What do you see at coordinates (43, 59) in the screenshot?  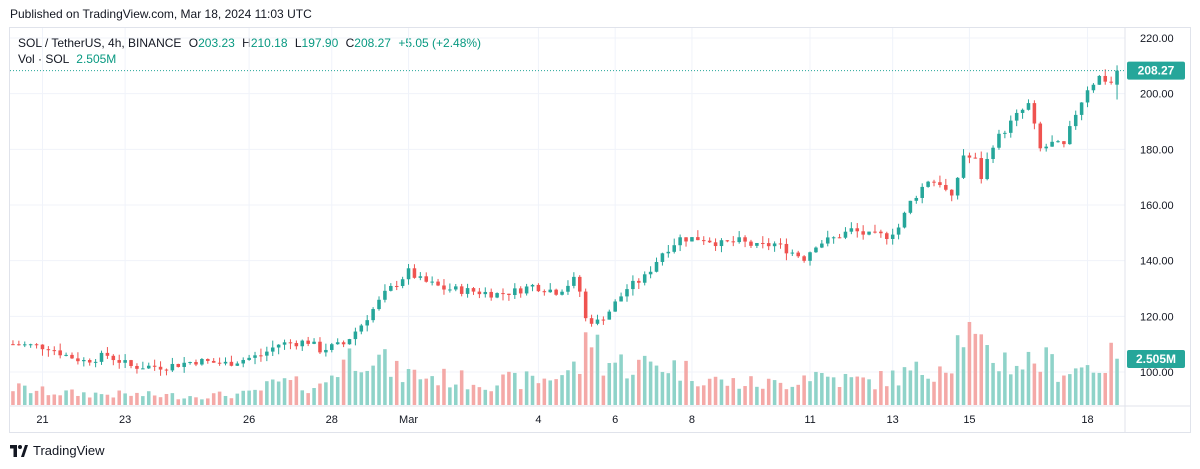 I see `volume-label: Vol · SOL` at bounding box center [43, 59].